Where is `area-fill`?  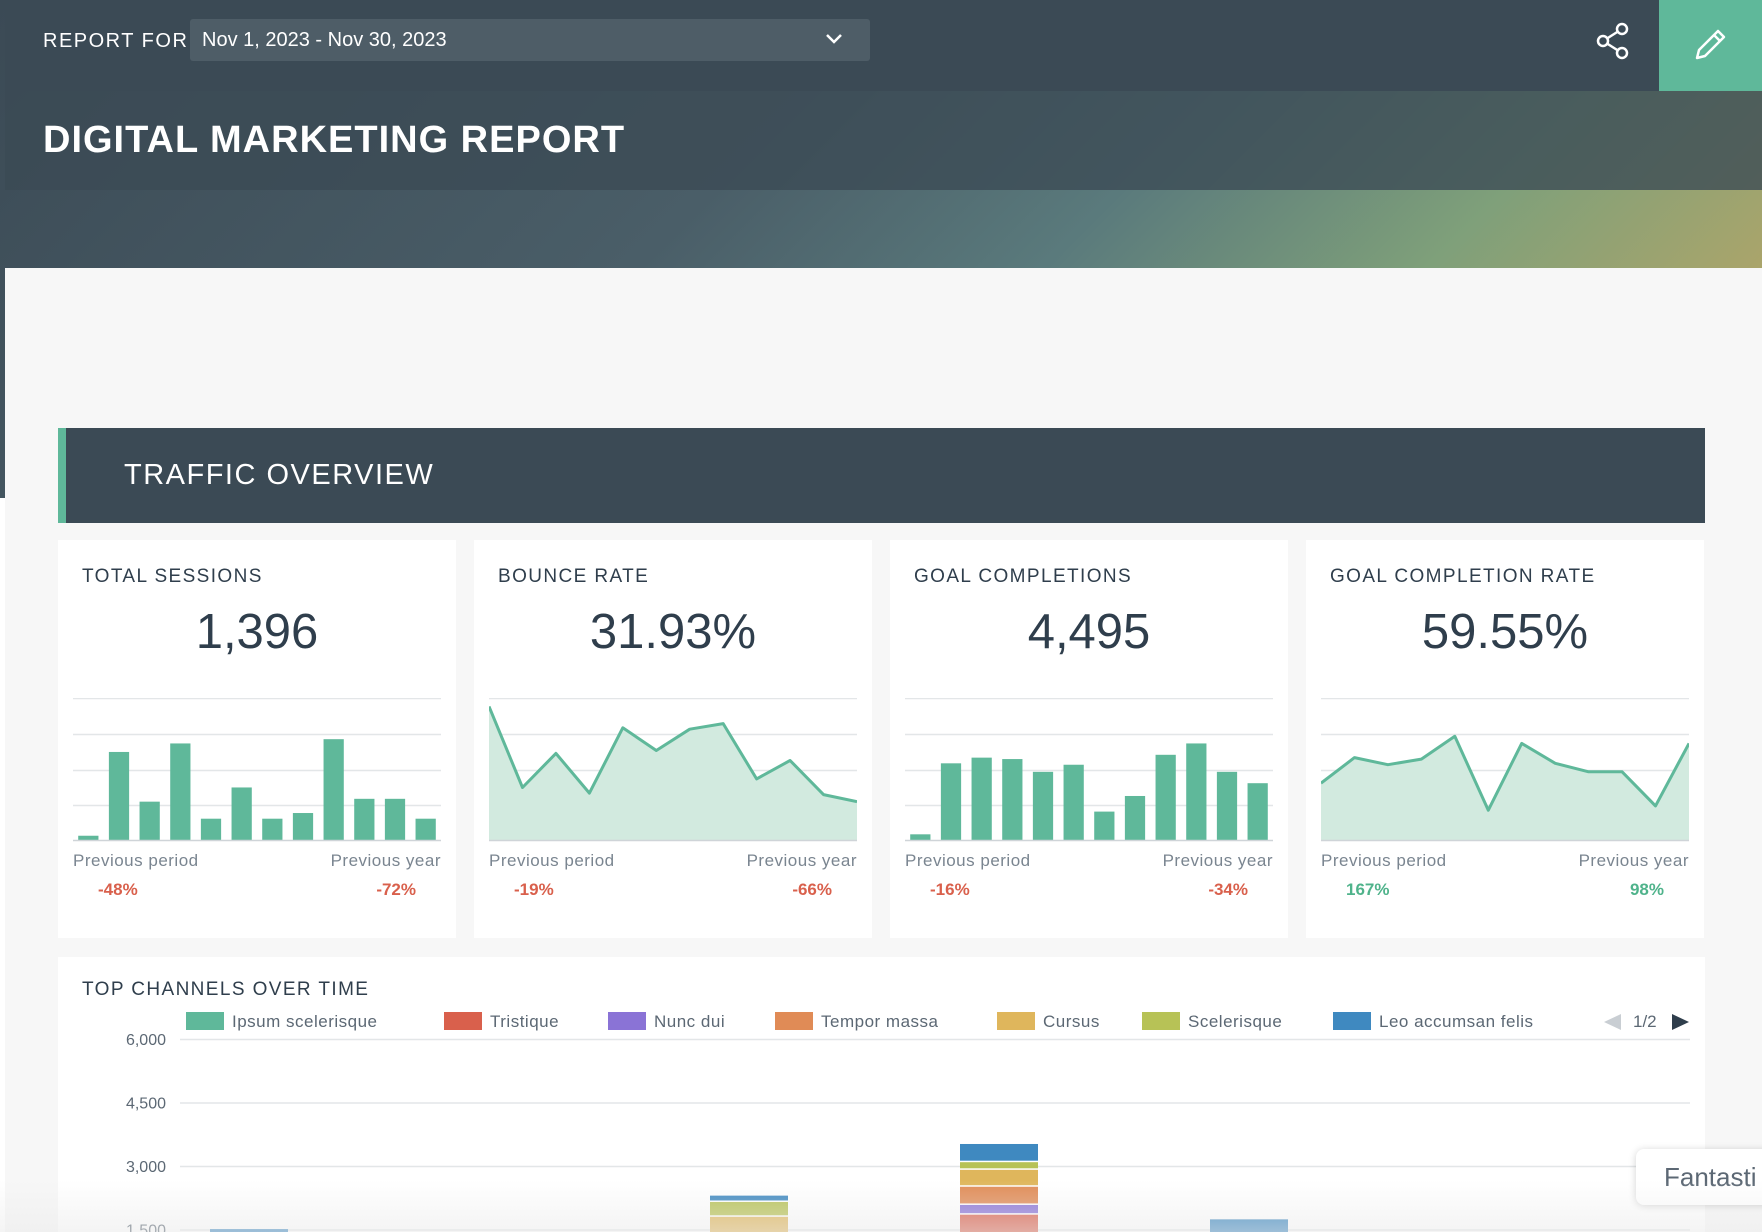
area-fill is located at coordinates (1505, 788).